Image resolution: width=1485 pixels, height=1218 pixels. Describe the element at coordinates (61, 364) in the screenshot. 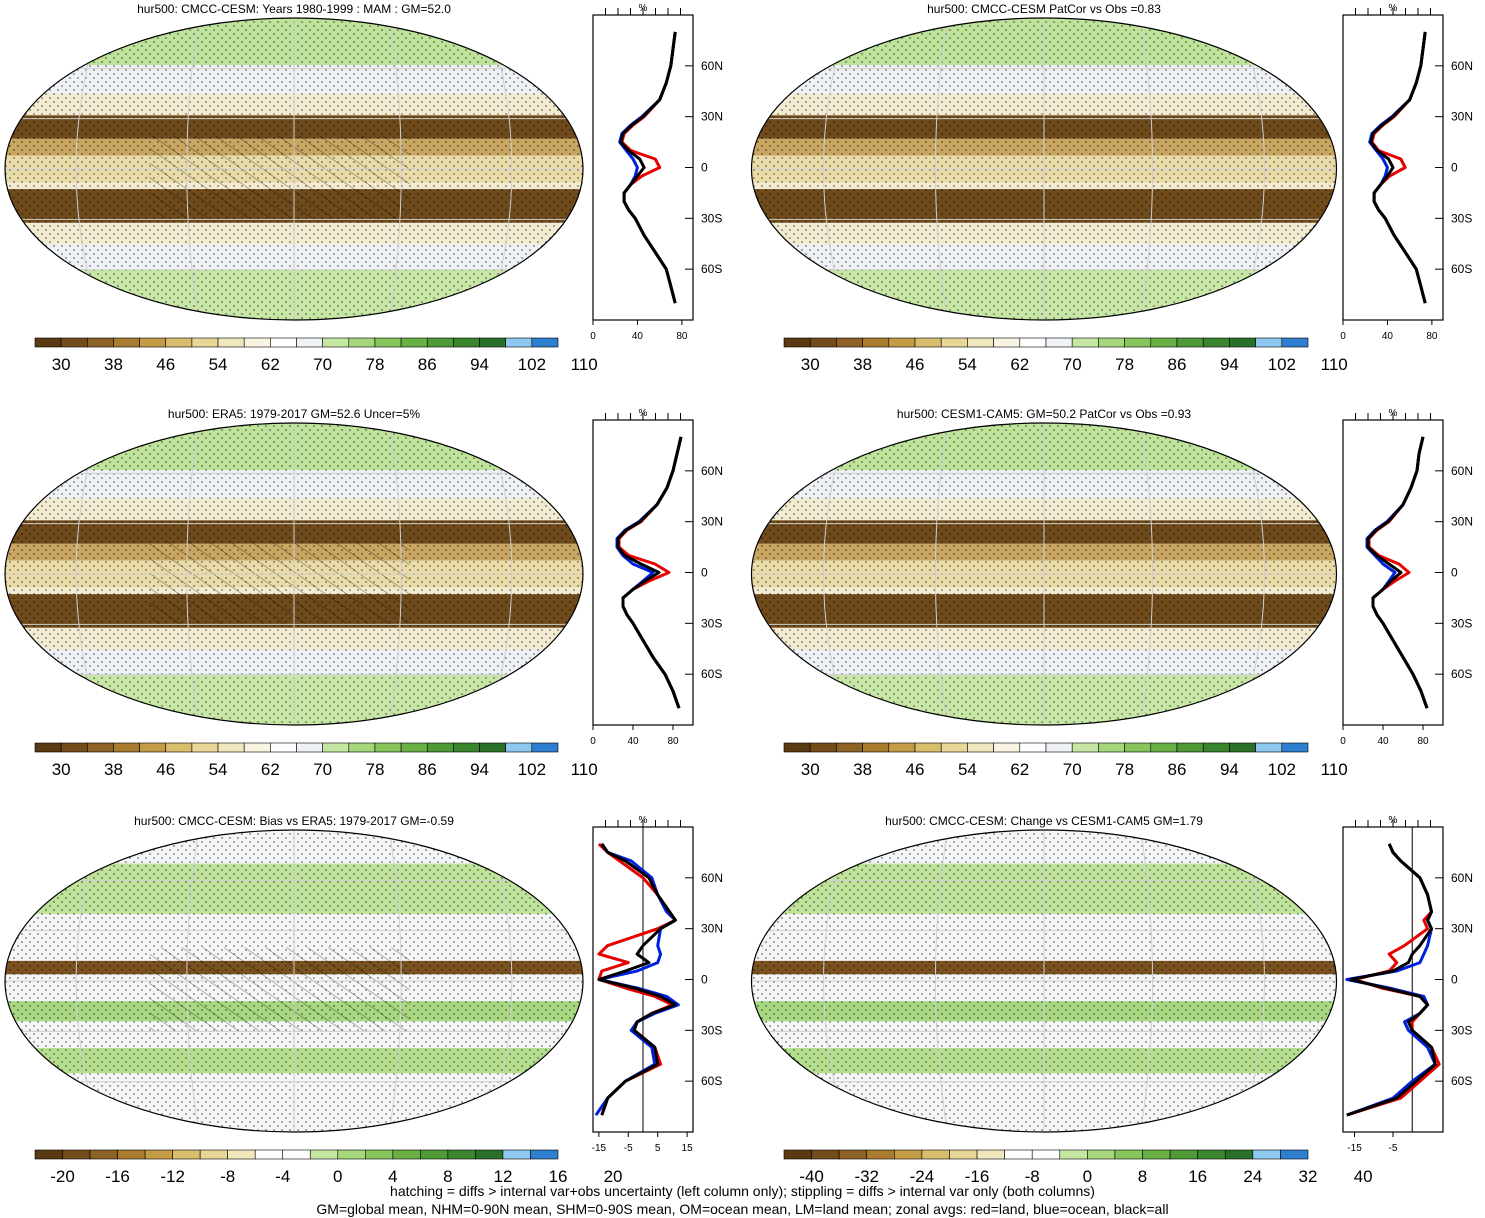

I see `colorbar-label: 30` at that location.